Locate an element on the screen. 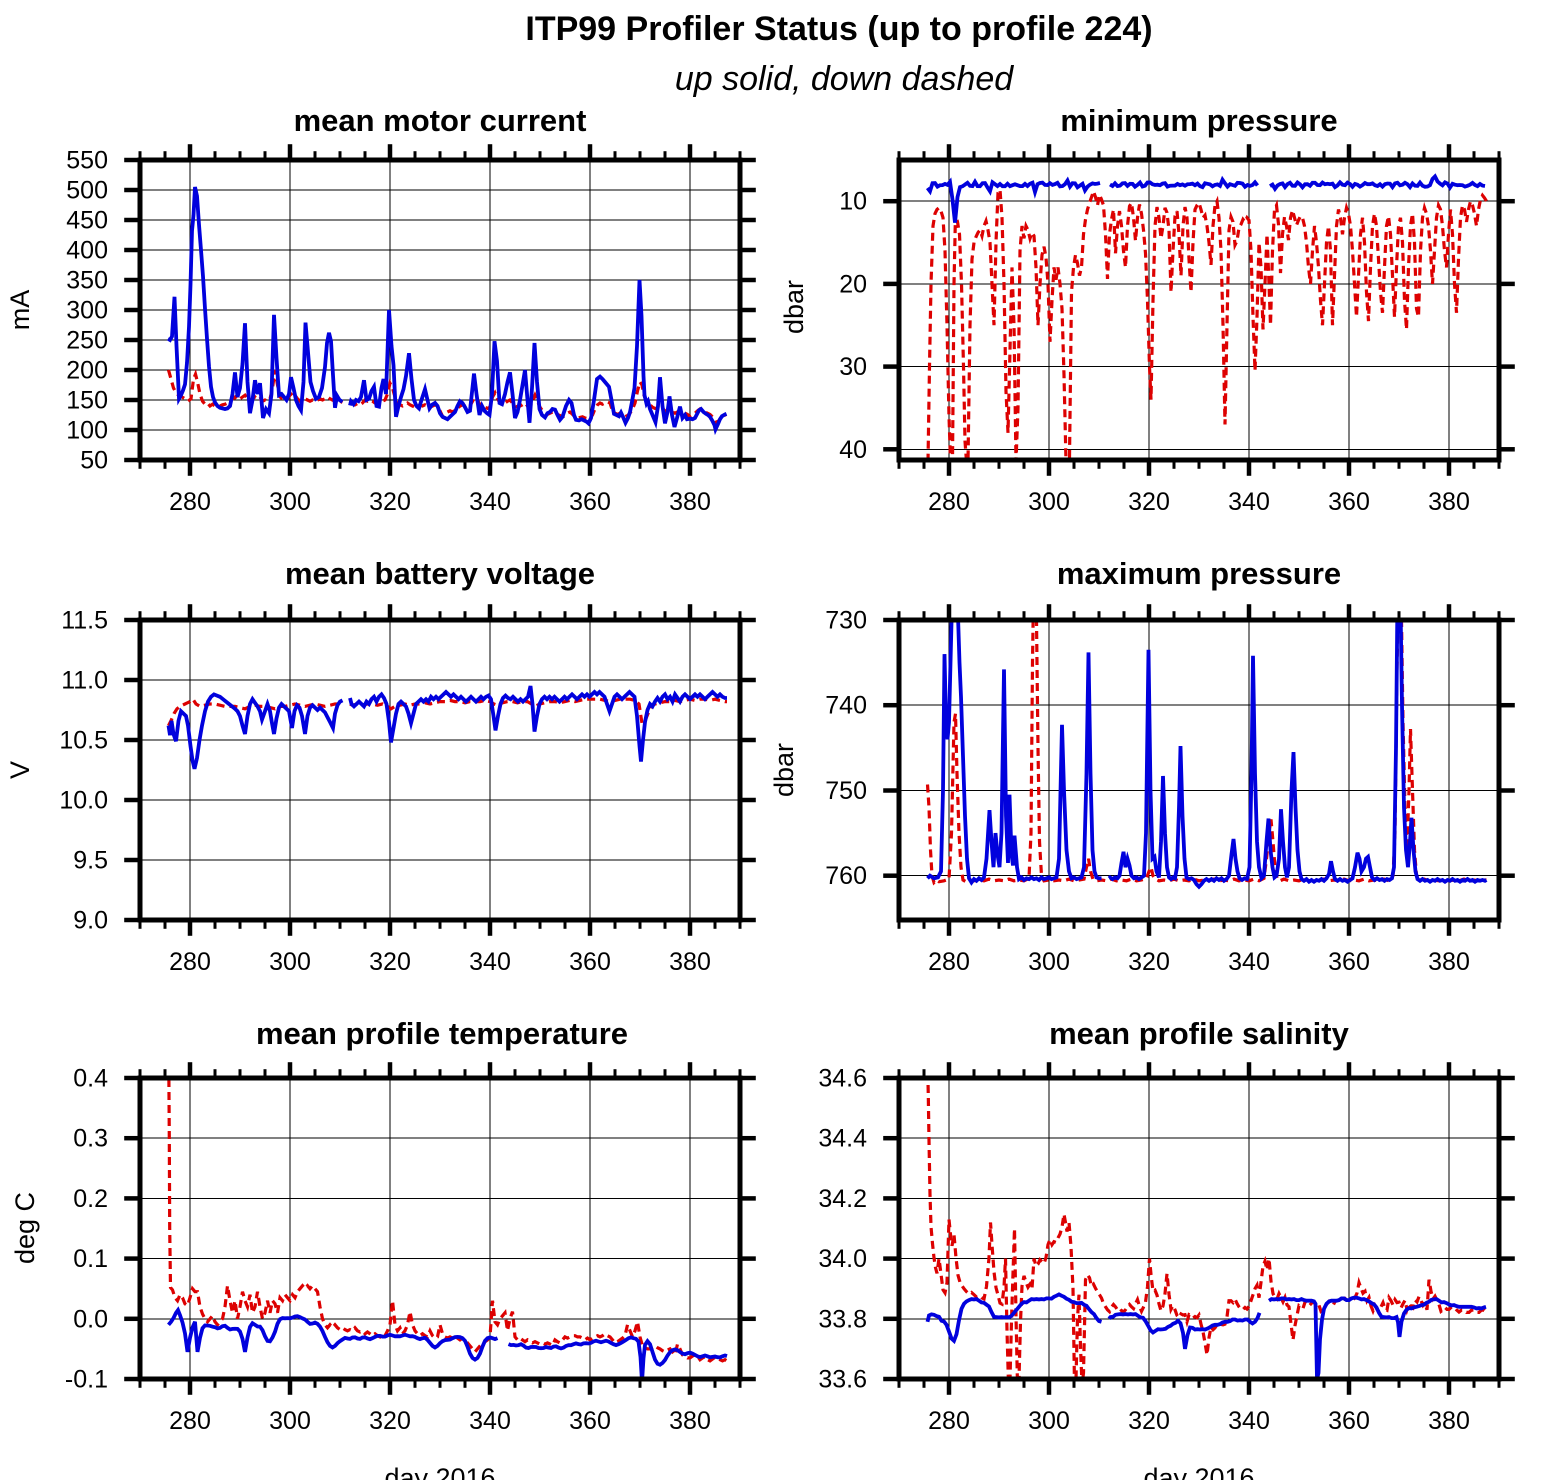 This screenshot has width=1560, height=1480. svg-text: 550 is located at coordinates (87, 161).